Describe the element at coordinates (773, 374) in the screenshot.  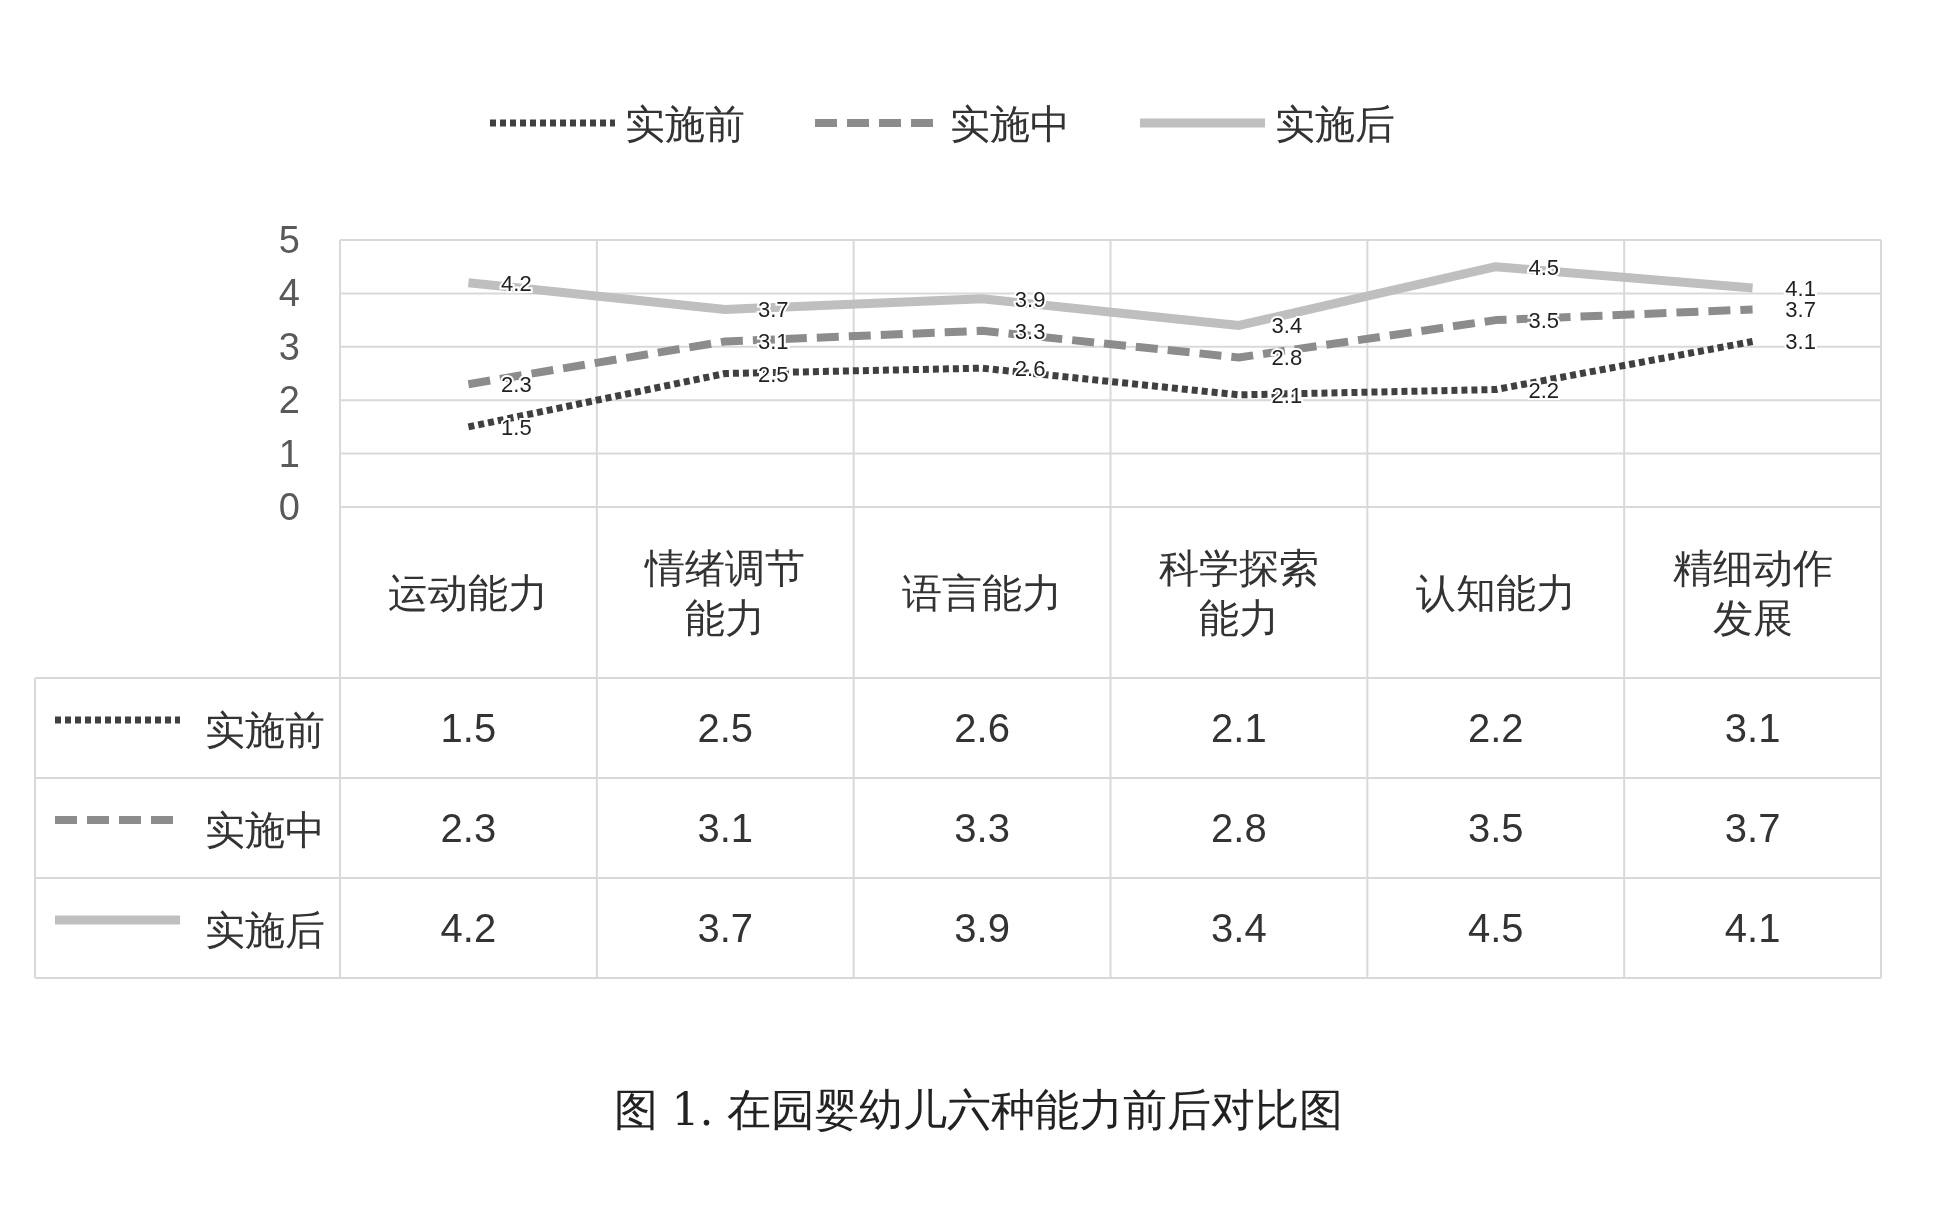
I see `annotation: 2.5` at that location.